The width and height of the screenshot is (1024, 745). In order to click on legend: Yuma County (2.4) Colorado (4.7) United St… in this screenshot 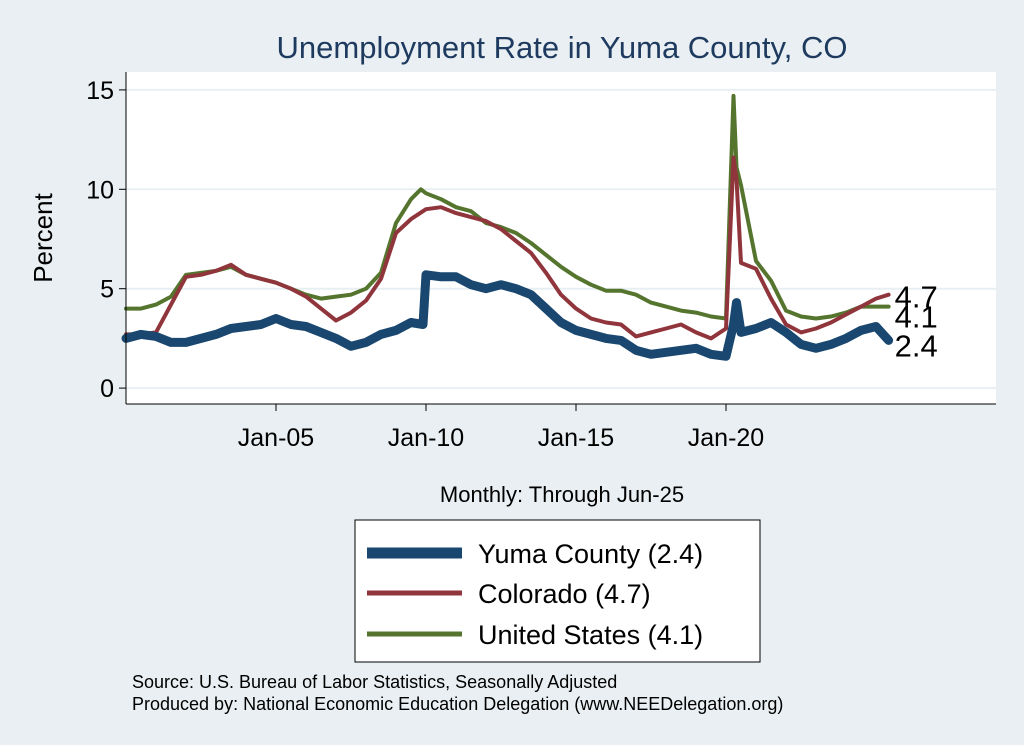, I will do `click(557, 591)`.